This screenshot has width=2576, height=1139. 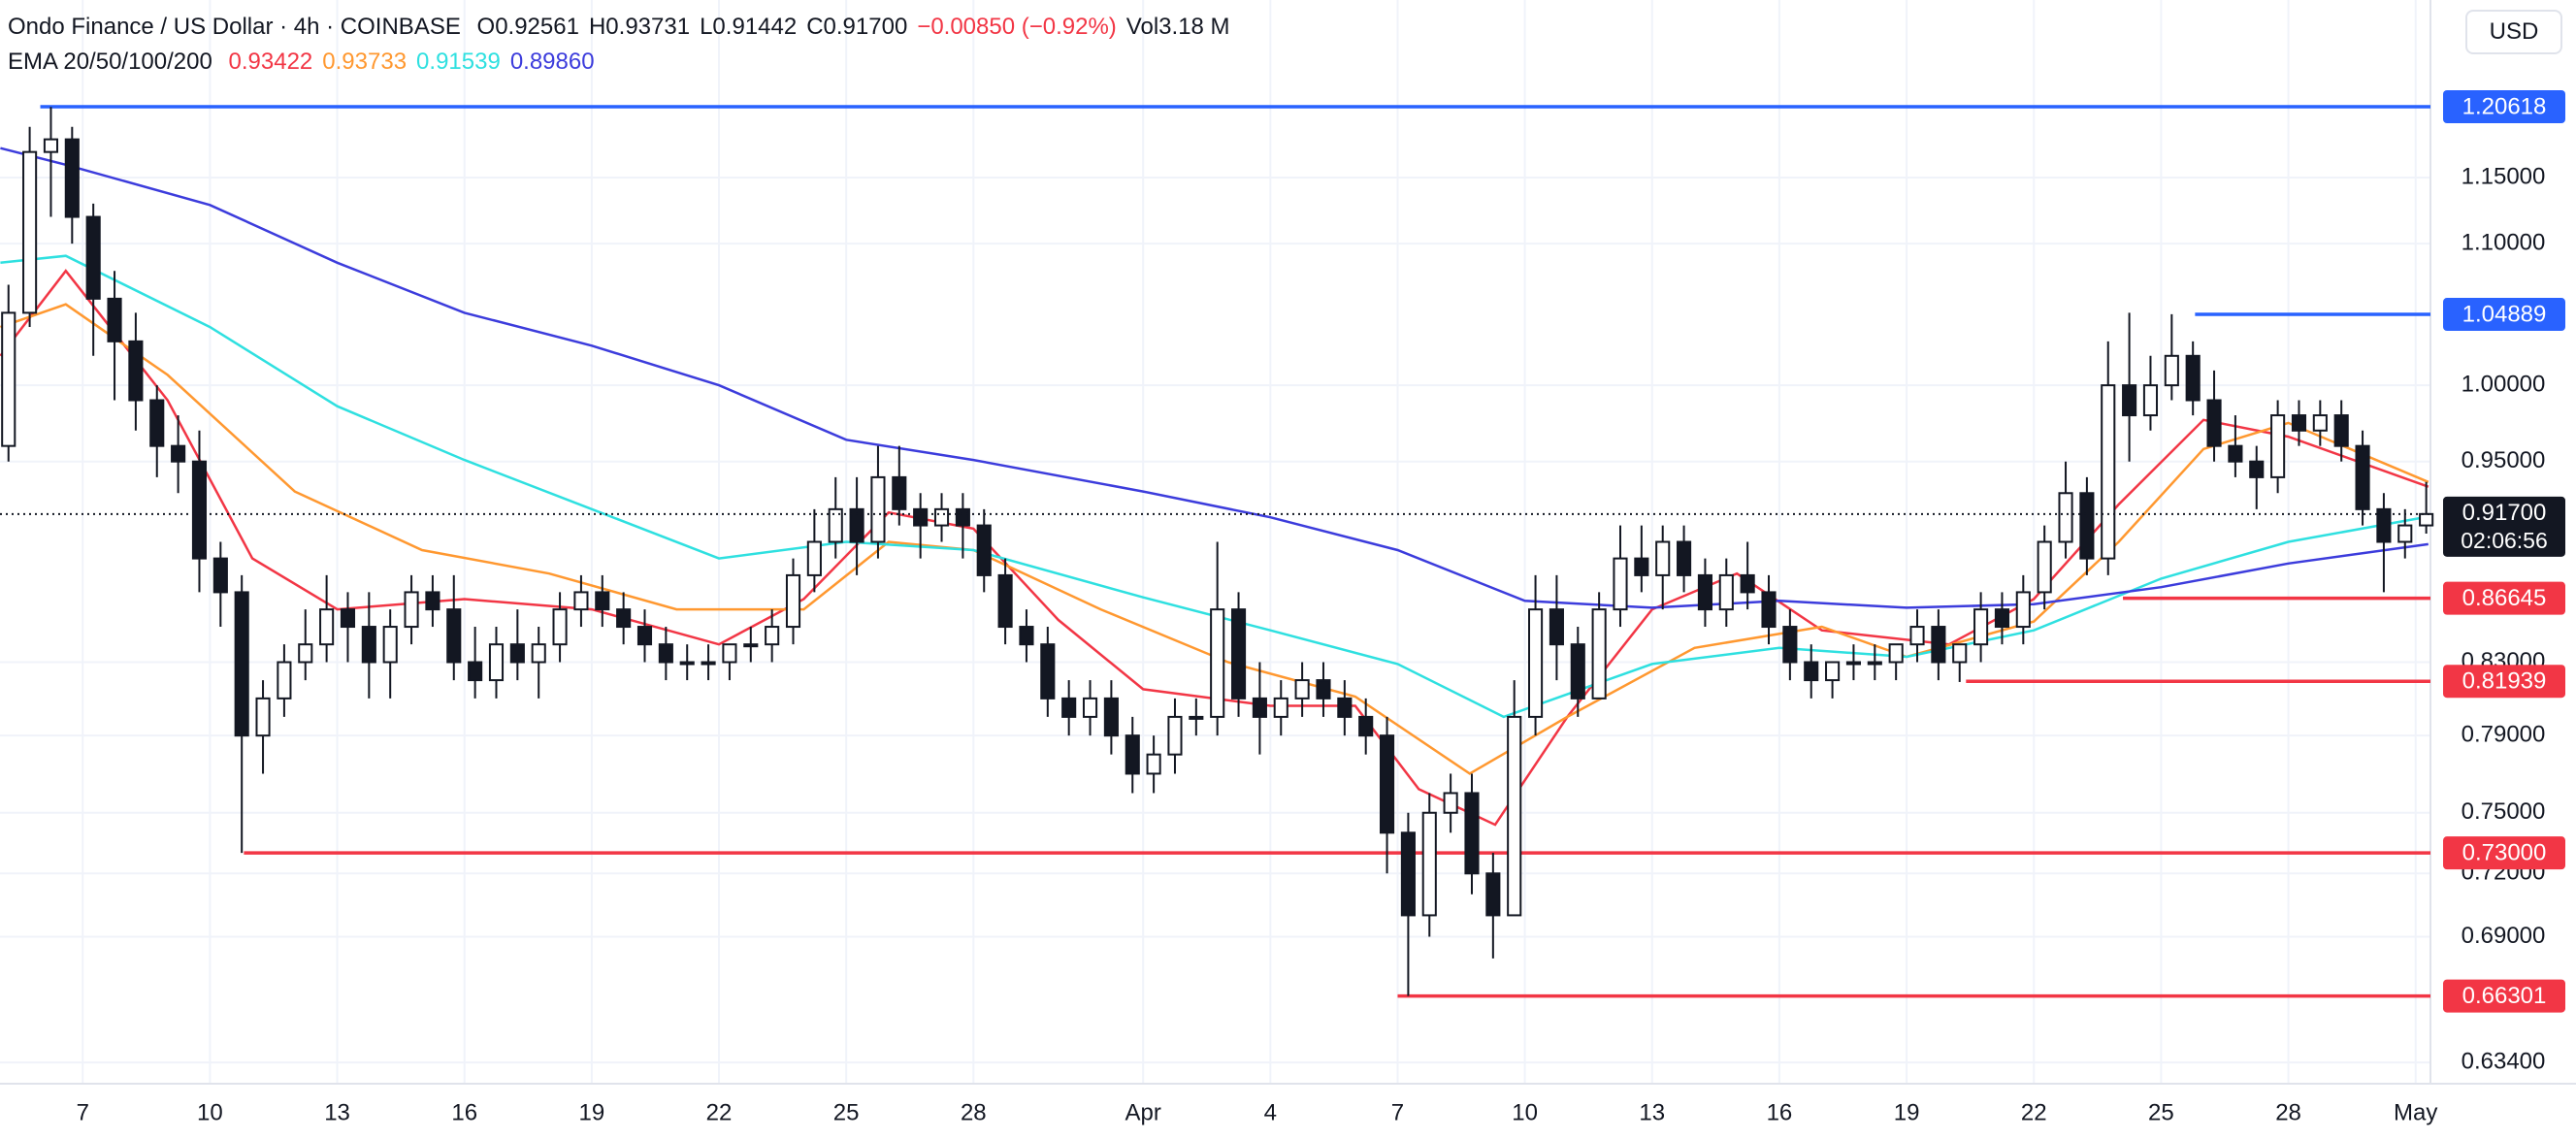 I want to click on y-tick-label: 1.15000, so click(x=2504, y=176).